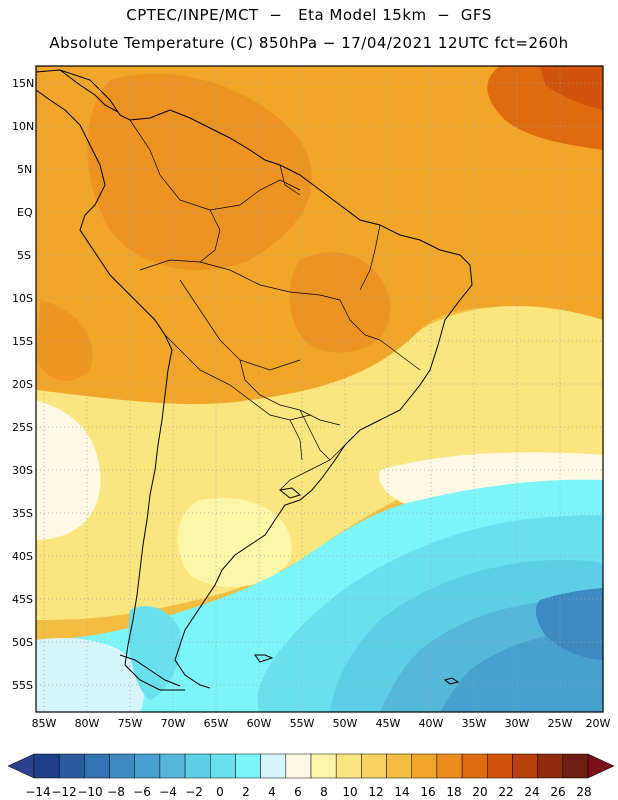 This screenshot has width=618, height=800. What do you see at coordinates (22, 427) in the screenshot?
I see `lat-label: 25S` at bounding box center [22, 427].